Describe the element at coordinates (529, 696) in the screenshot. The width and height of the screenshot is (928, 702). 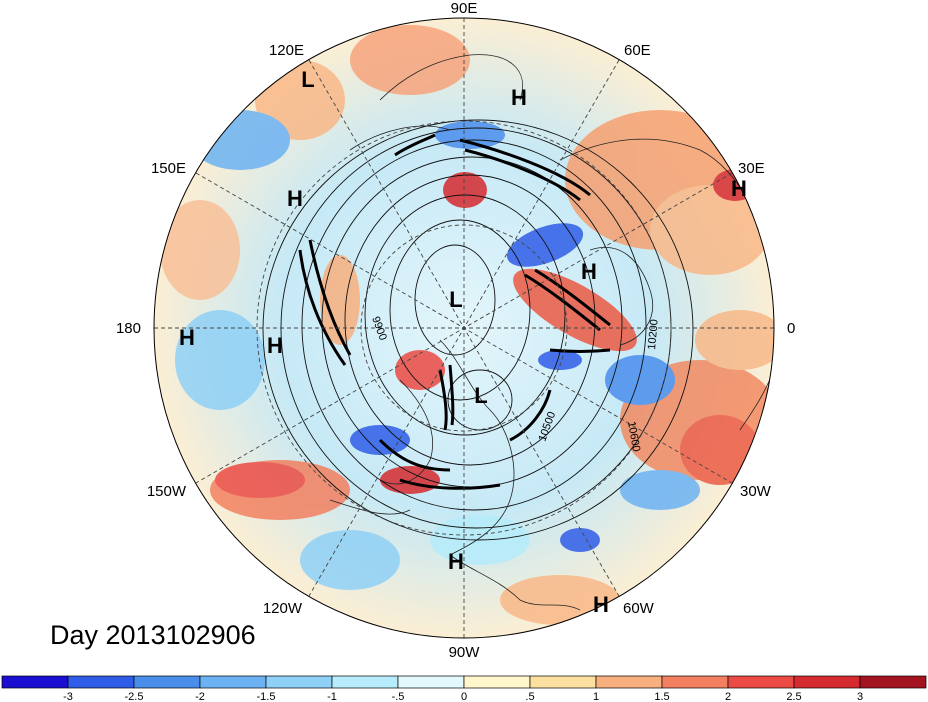
I see `colorbar-tick-label: .5` at that location.